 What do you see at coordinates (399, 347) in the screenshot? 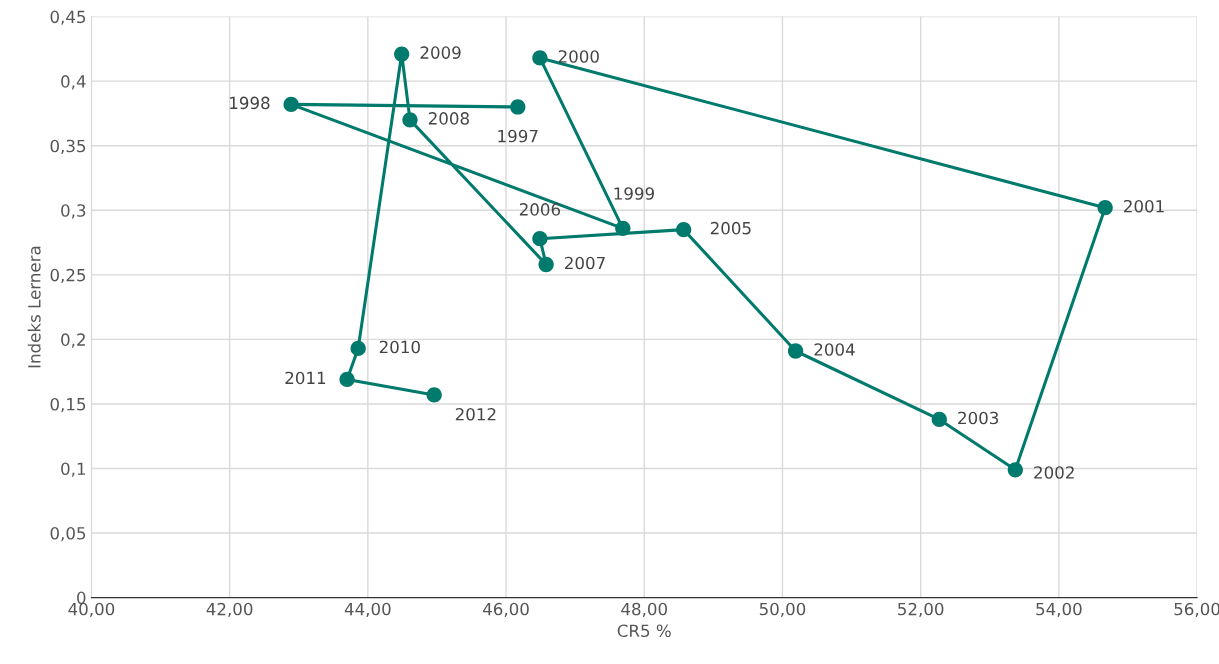
I see `annotation: 2010` at bounding box center [399, 347].